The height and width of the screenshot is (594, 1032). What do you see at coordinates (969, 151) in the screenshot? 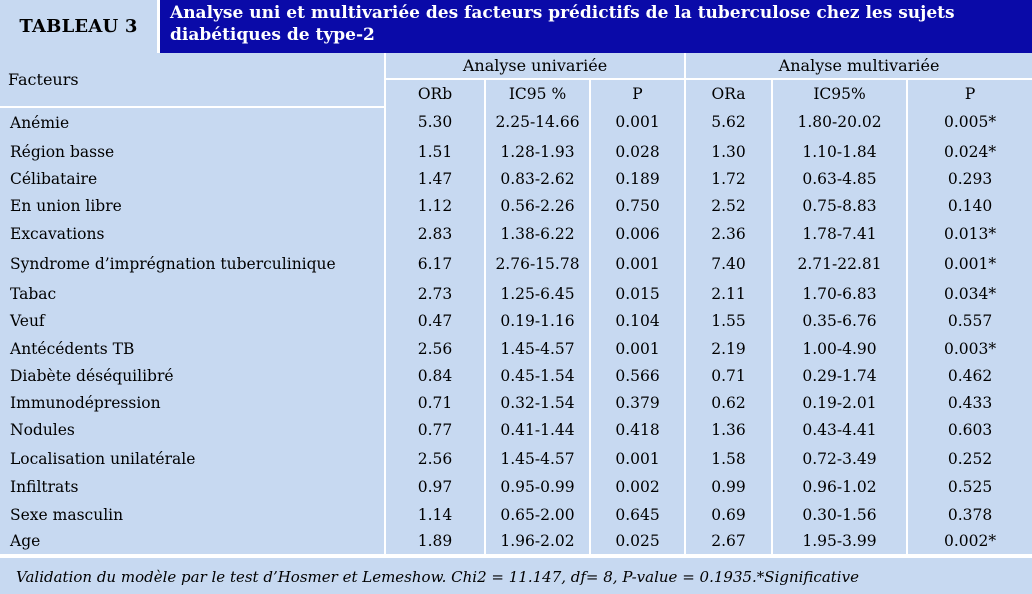
I see `p-multi-value: 0.024*` at bounding box center [969, 151].